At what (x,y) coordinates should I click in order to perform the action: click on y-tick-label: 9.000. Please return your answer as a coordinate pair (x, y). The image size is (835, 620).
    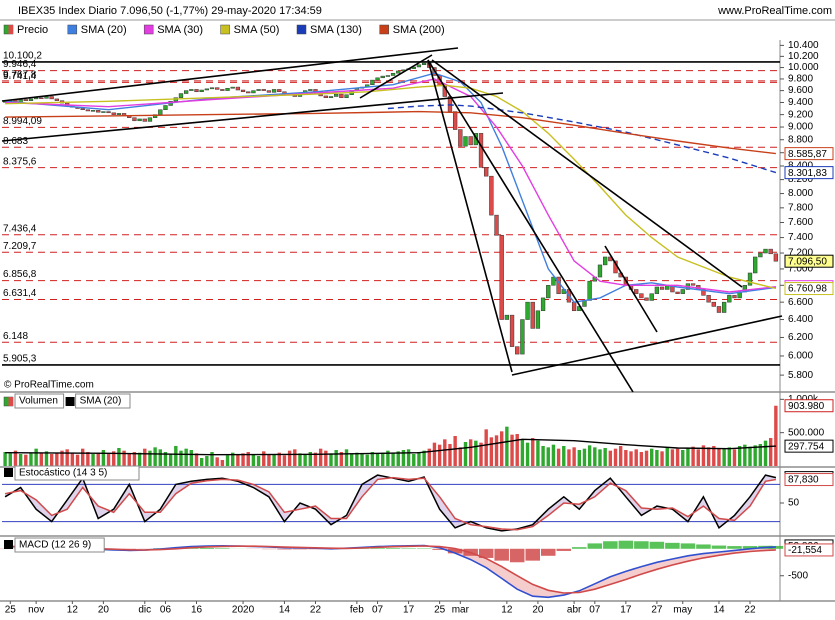
    Looking at the image, I should click on (800, 127).